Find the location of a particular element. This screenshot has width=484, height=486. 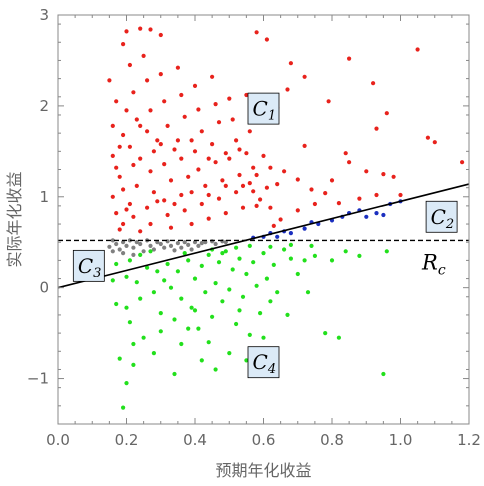

svg-text: C4 is located at coordinates (265, 363).